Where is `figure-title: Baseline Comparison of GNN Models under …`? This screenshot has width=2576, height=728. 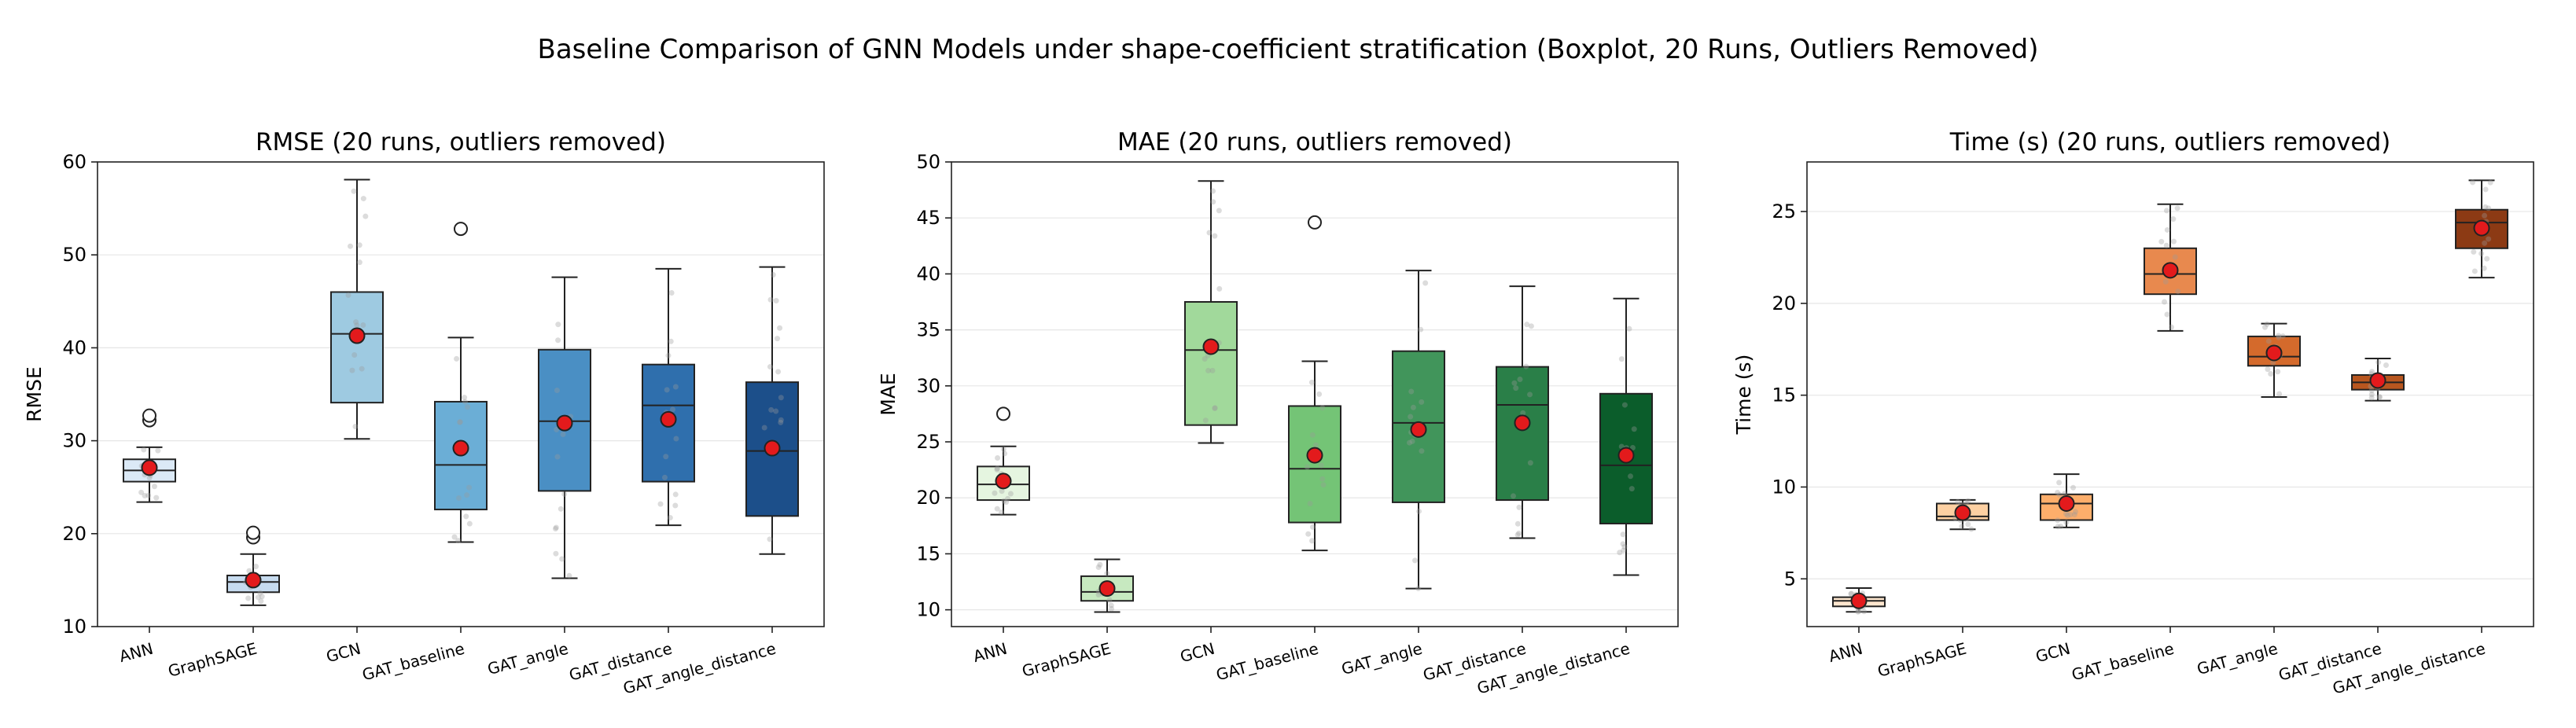 figure-title: Baseline Comparison of GNN Models under … is located at coordinates (1288, 49).